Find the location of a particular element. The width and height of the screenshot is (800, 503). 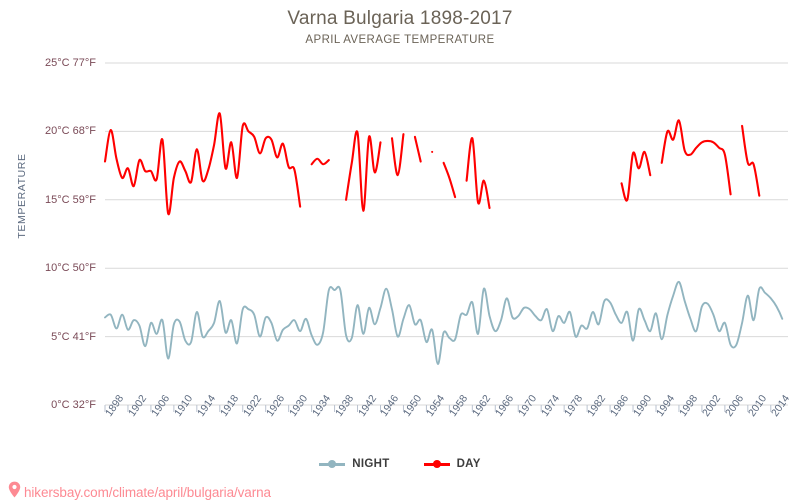

y-axis-tick-label: 20°C 68°F is located at coordinates (70, 131).